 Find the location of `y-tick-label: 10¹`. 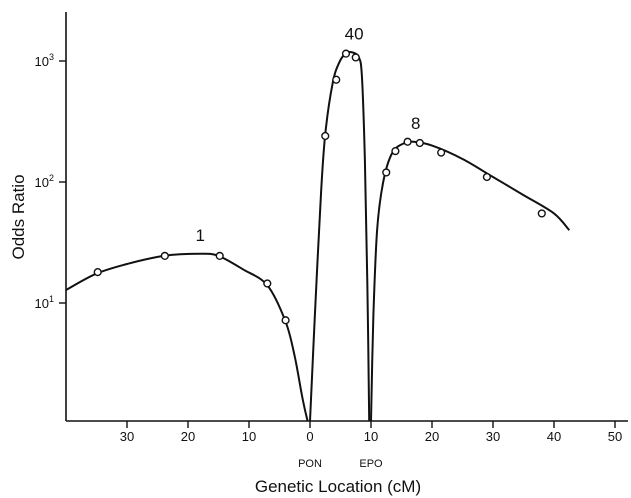

y-tick-label: 10¹ is located at coordinates (44, 302).